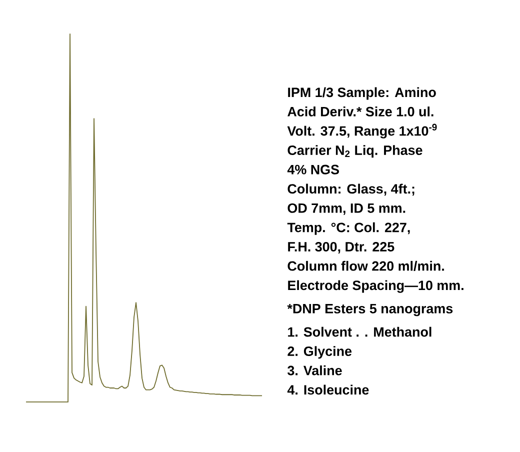 This screenshot has width=520, height=452. What do you see at coordinates (355, 151) in the screenshot?
I see `text: Carrier N$_{2}$ Liq. Phase` at bounding box center [355, 151].